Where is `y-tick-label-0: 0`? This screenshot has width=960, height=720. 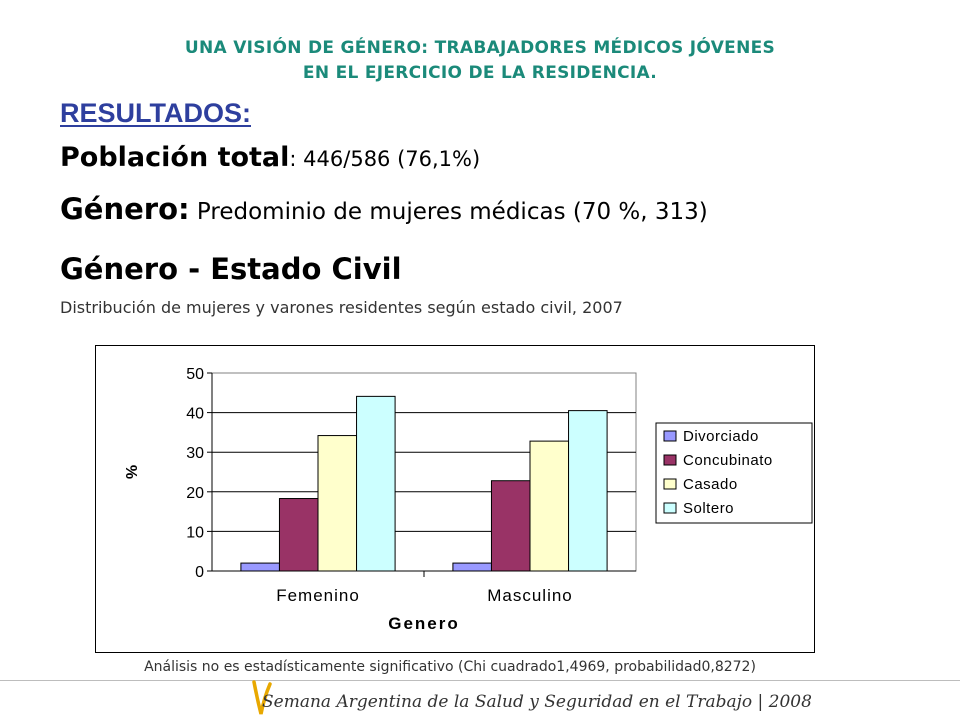
y-tick-label-0: 0 is located at coordinates (199, 572).